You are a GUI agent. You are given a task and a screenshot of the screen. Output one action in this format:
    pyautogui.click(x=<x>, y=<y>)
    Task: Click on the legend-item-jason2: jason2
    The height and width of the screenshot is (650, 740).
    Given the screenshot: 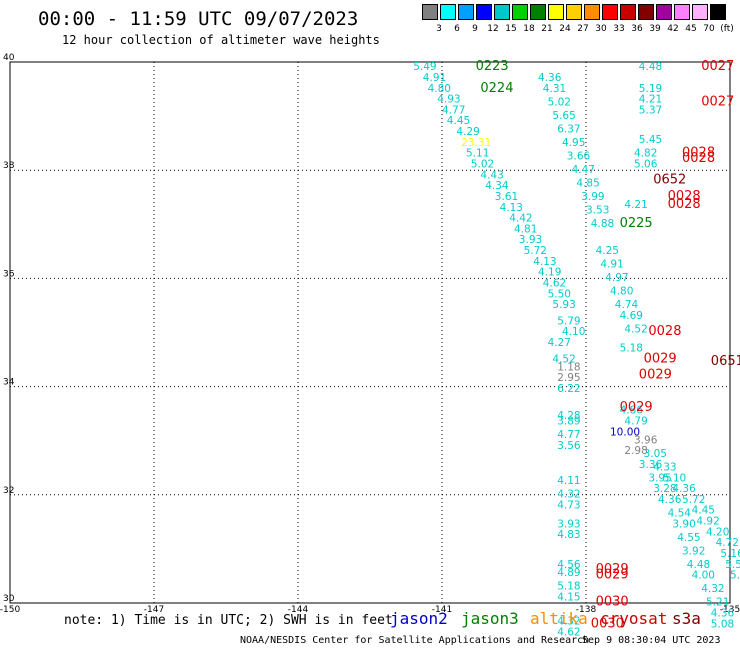 What is the action you would take?
    pyautogui.click(x=419, y=618)
    